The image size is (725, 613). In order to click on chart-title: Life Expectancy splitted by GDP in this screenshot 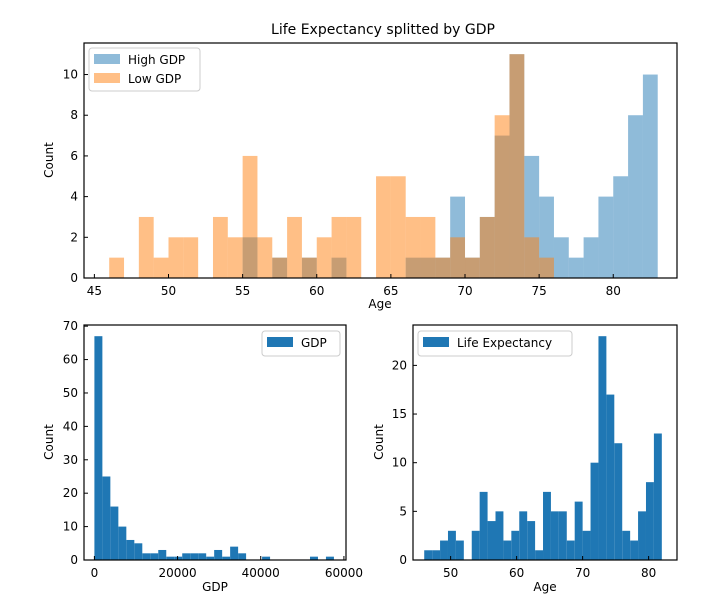, I will do `click(383, 30)`.